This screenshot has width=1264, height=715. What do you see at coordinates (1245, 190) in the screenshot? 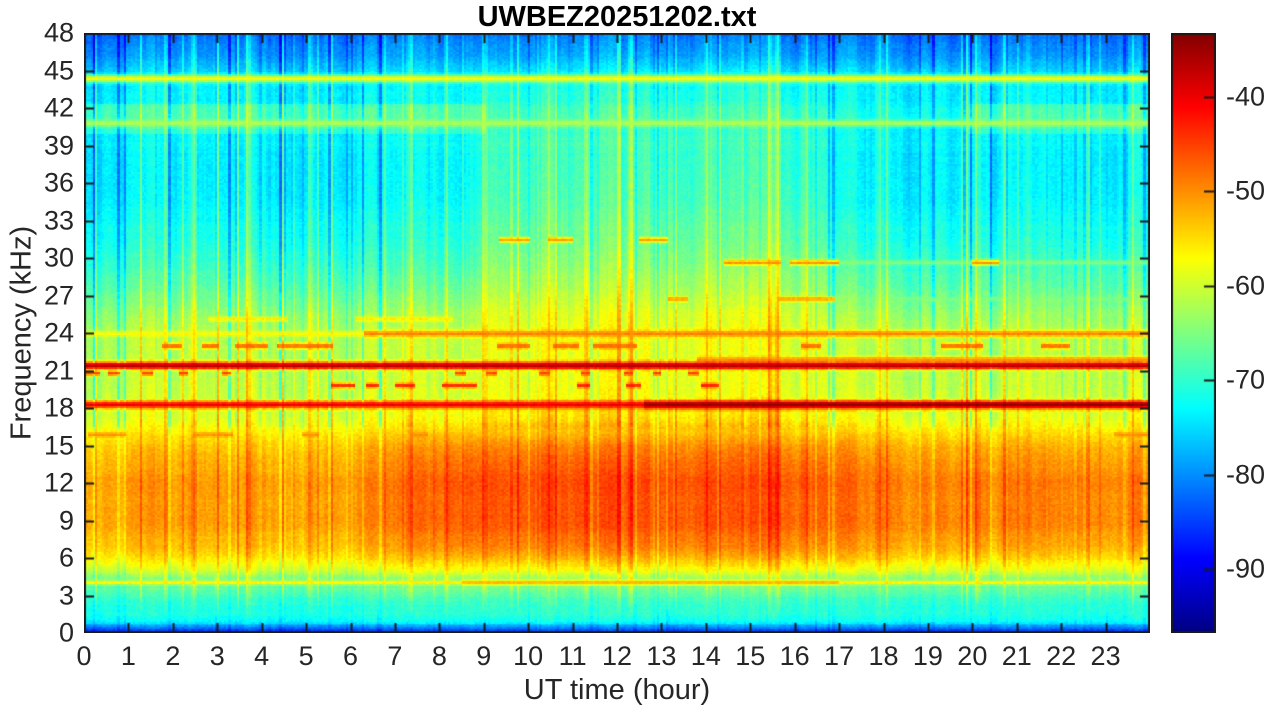
I see `colorbar-tick-label: -50` at bounding box center [1245, 190].